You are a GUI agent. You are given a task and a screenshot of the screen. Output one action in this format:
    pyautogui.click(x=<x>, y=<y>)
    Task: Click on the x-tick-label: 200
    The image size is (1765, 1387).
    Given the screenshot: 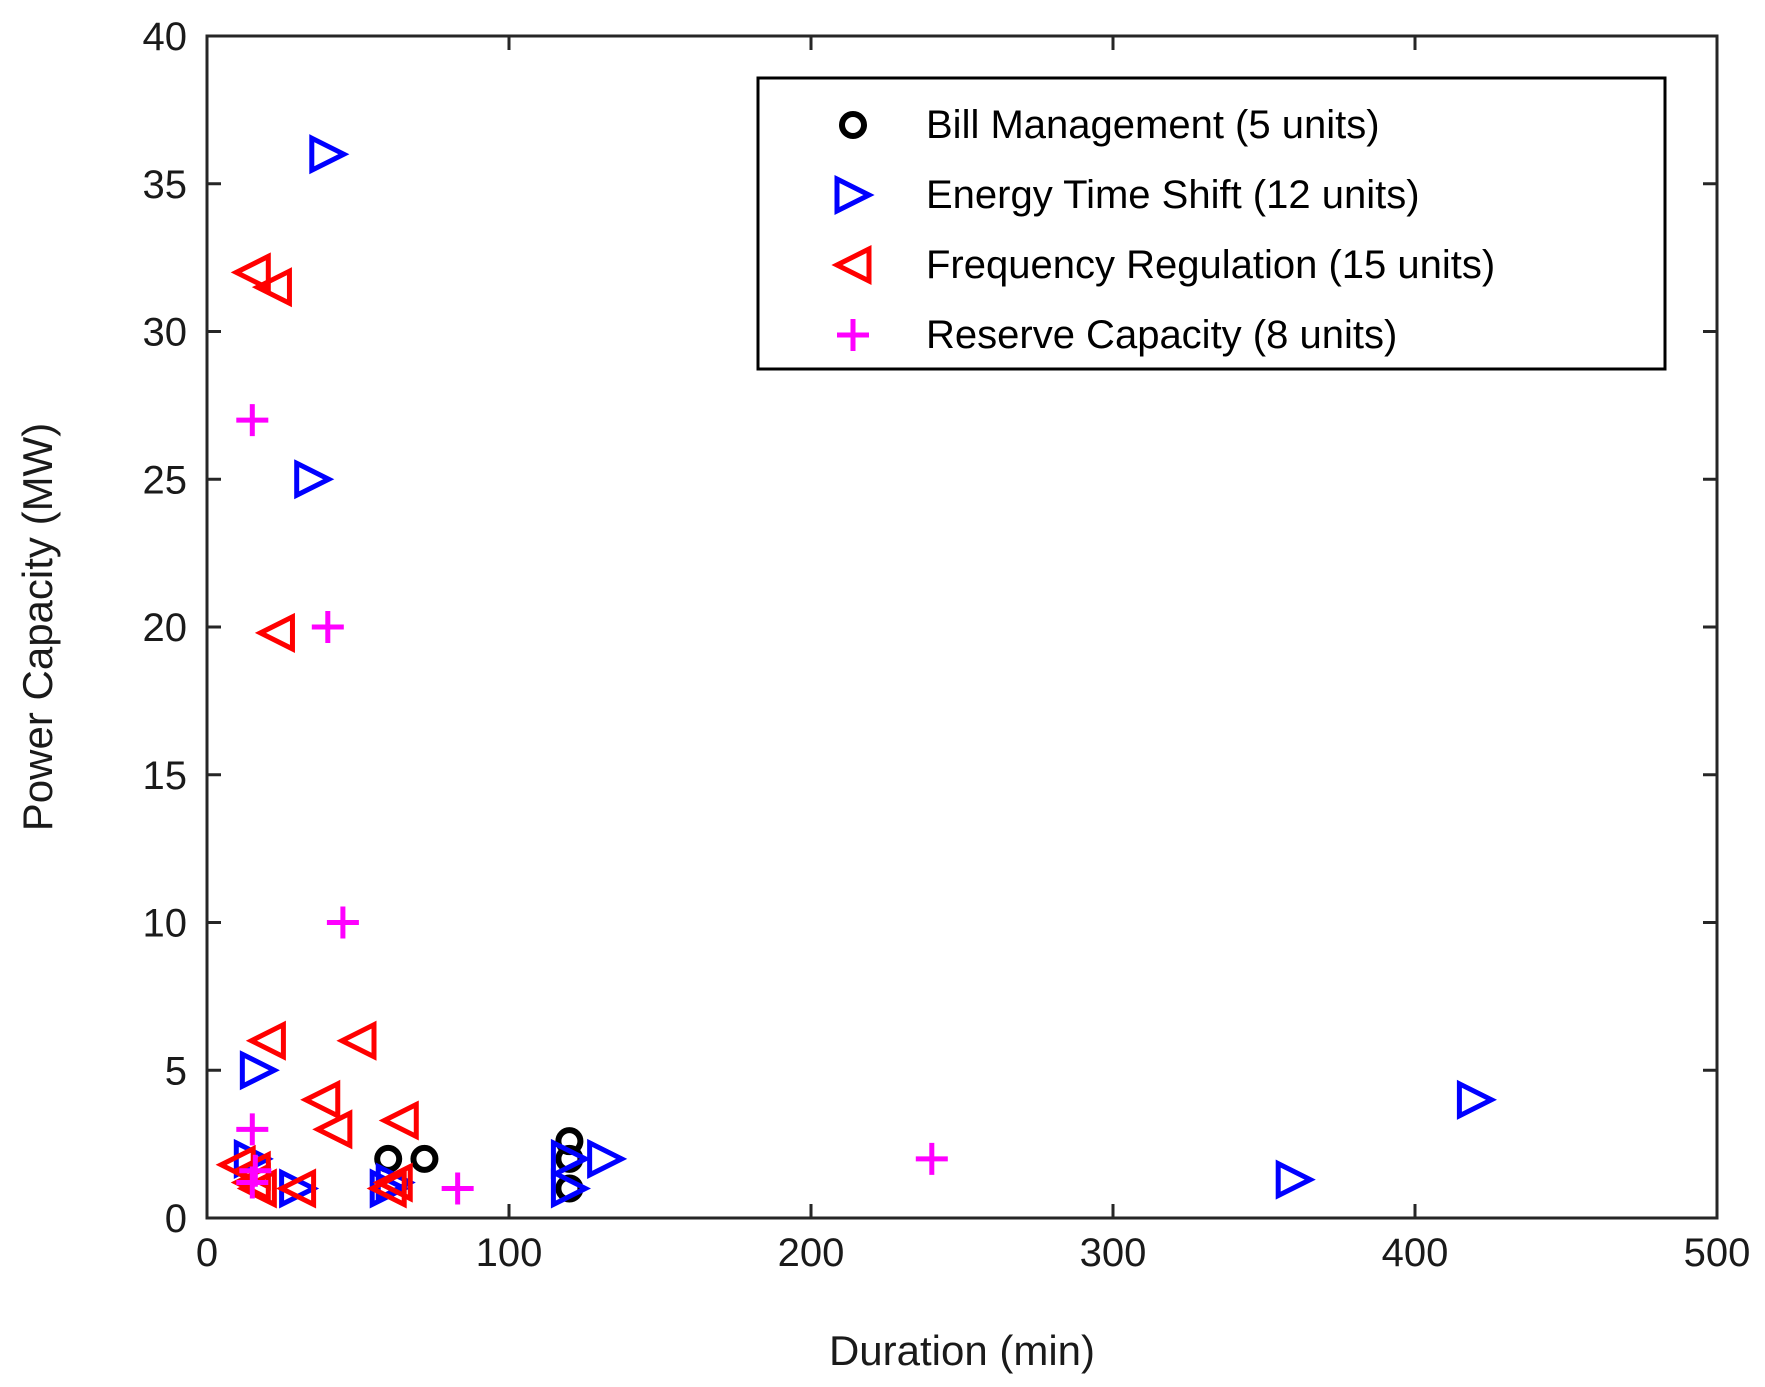 What is the action you would take?
    pyautogui.click(x=811, y=1253)
    